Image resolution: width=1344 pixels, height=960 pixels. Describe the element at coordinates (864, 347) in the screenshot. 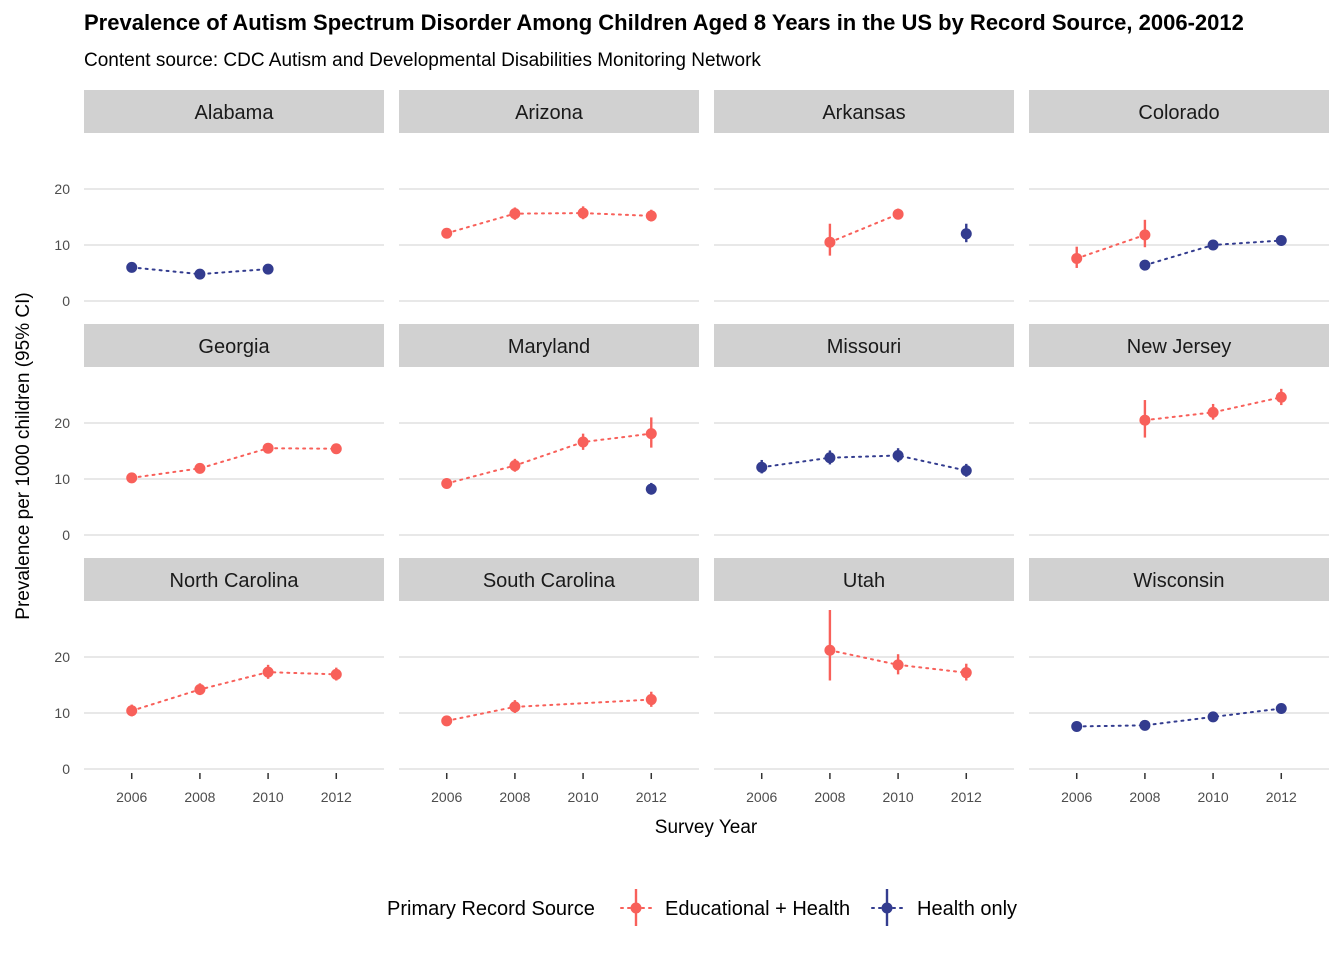

I see `facet-label: Missouri` at that location.